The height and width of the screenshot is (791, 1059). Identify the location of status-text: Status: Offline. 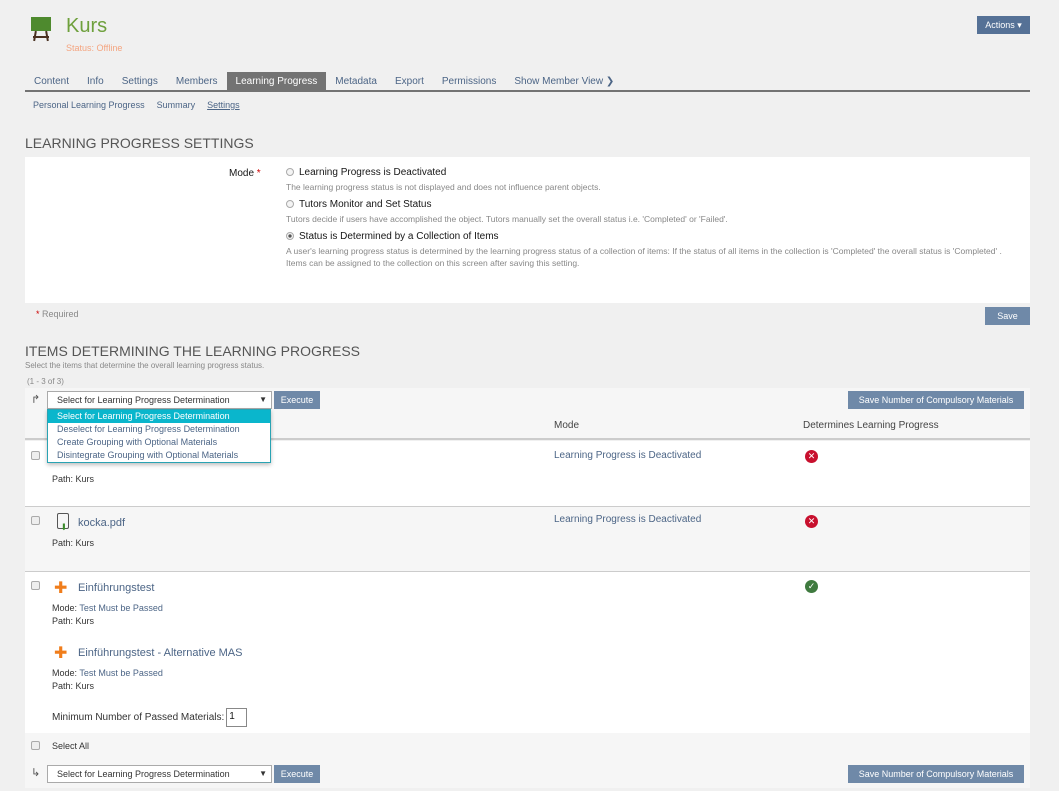
(94, 48).